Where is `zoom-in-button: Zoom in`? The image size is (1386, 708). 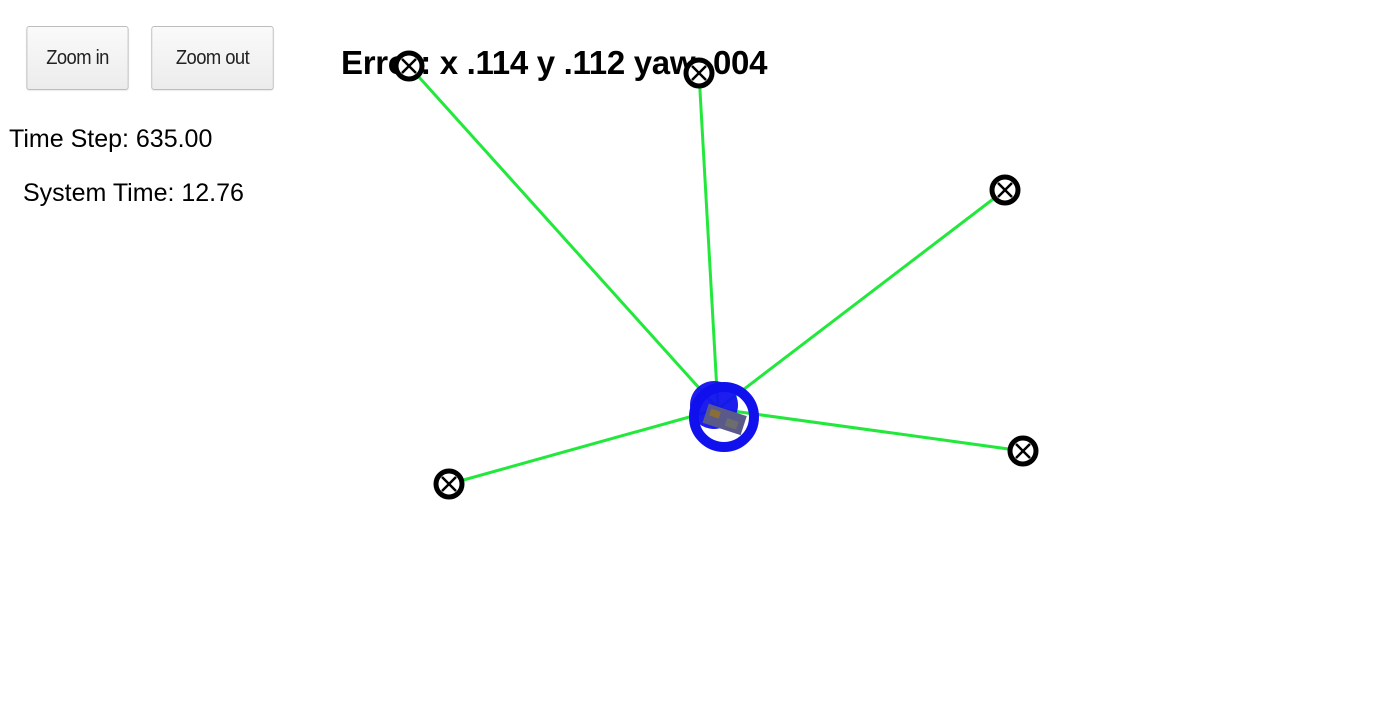
zoom-in-button: Zoom in is located at coordinates (77, 58).